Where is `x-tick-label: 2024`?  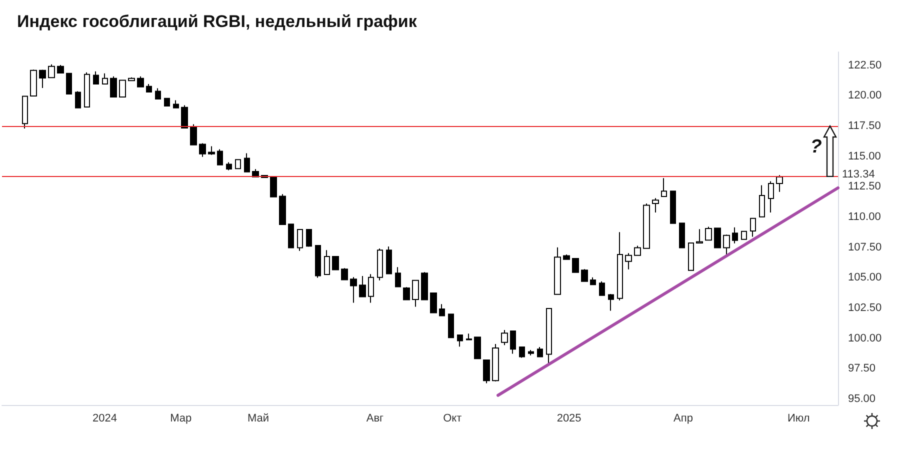
x-tick-label: 2024 is located at coordinates (104, 418).